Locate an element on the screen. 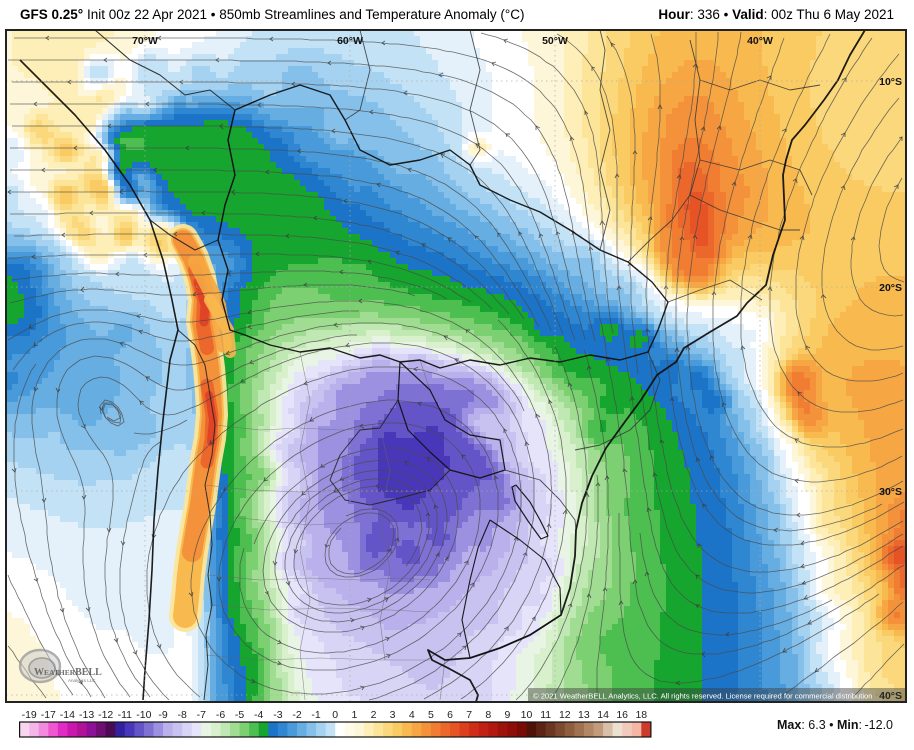 This screenshot has width=914, height=750. svg-text: 11 is located at coordinates (545, 715).